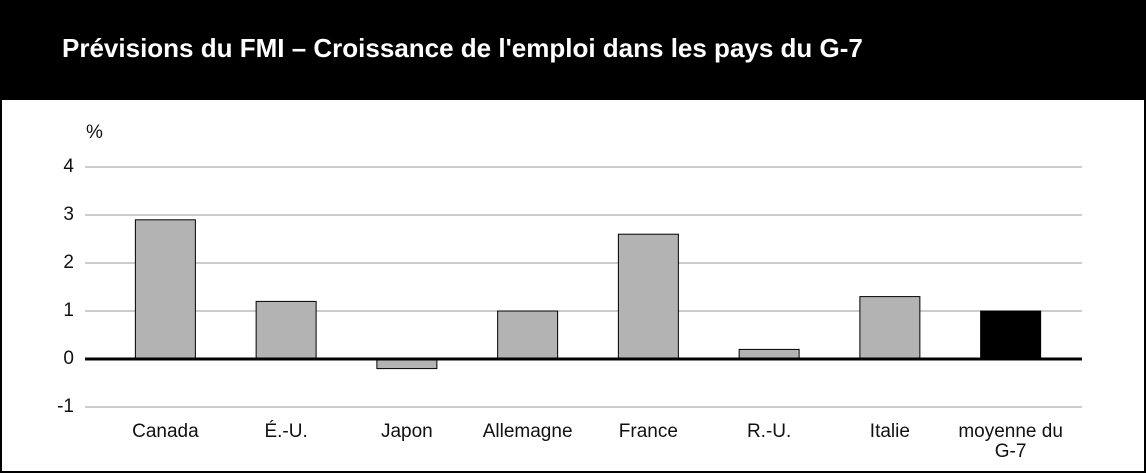 The height and width of the screenshot is (473, 1146). I want to click on x-tick-label: Canada, so click(165, 431).